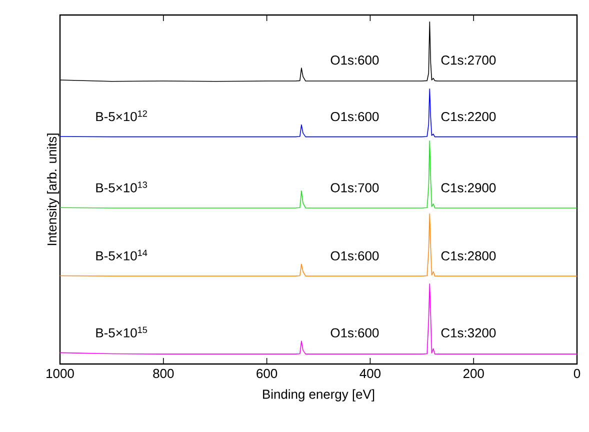 This screenshot has width=589, height=432. What do you see at coordinates (370, 373) in the screenshot?
I see `x-tick-label: 400` at bounding box center [370, 373].